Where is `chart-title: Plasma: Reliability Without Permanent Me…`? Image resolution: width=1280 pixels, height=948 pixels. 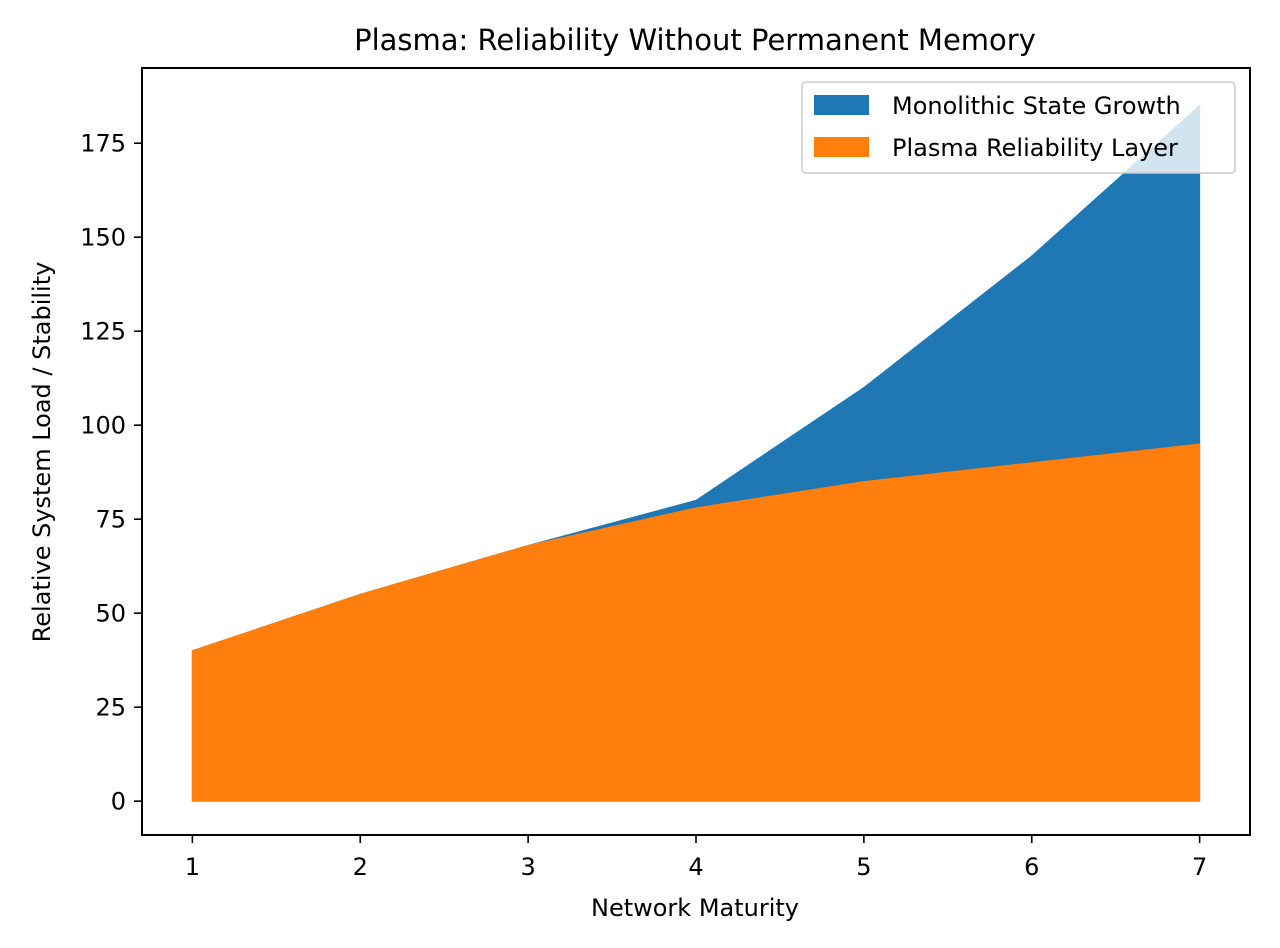 chart-title: Plasma: Reliability Without Permanent Me… is located at coordinates (695, 40).